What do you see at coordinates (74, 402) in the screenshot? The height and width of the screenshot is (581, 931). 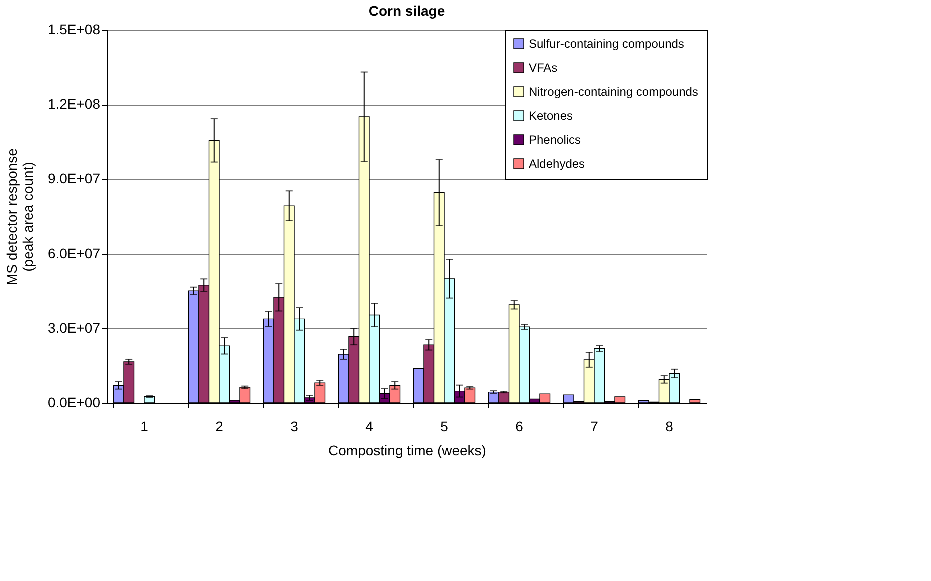 I see `y-tick-label: 0.0E+00` at bounding box center [74, 402].